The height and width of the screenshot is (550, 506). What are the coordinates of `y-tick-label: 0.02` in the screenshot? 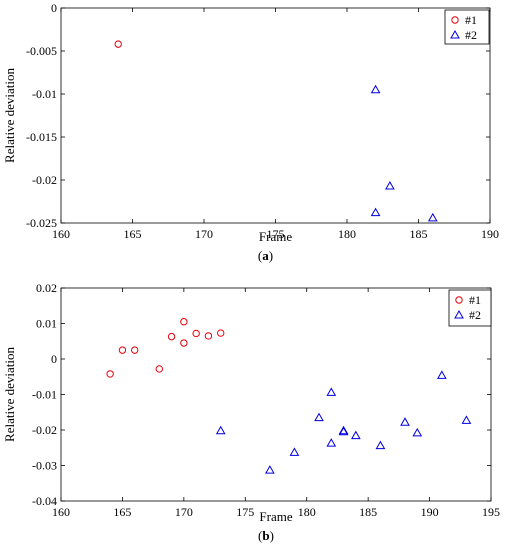 It's located at (46, 288).